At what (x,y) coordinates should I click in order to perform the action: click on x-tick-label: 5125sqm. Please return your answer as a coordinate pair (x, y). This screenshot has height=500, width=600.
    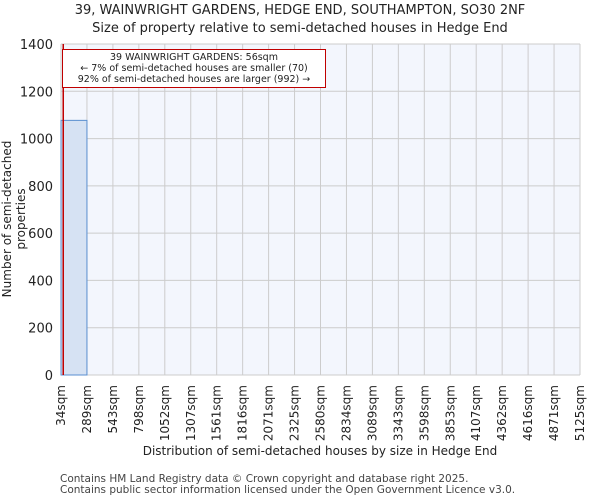
    Looking at the image, I should click on (580, 413).